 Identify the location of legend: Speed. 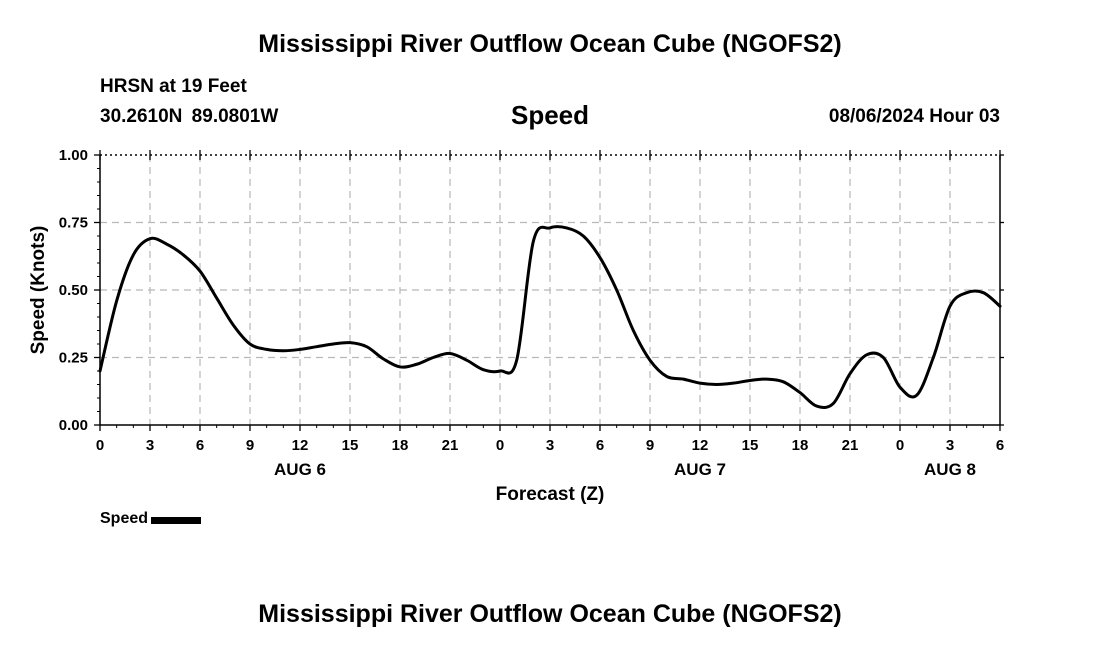
(151, 519).